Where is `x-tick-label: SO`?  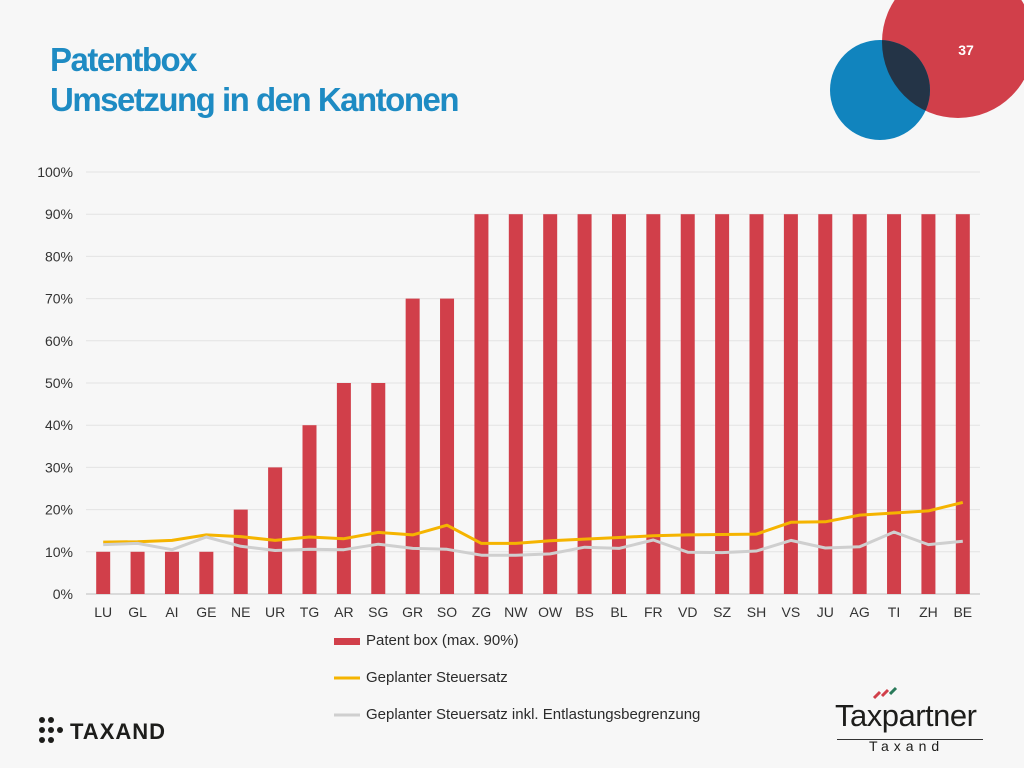 x-tick-label: SO is located at coordinates (447, 612).